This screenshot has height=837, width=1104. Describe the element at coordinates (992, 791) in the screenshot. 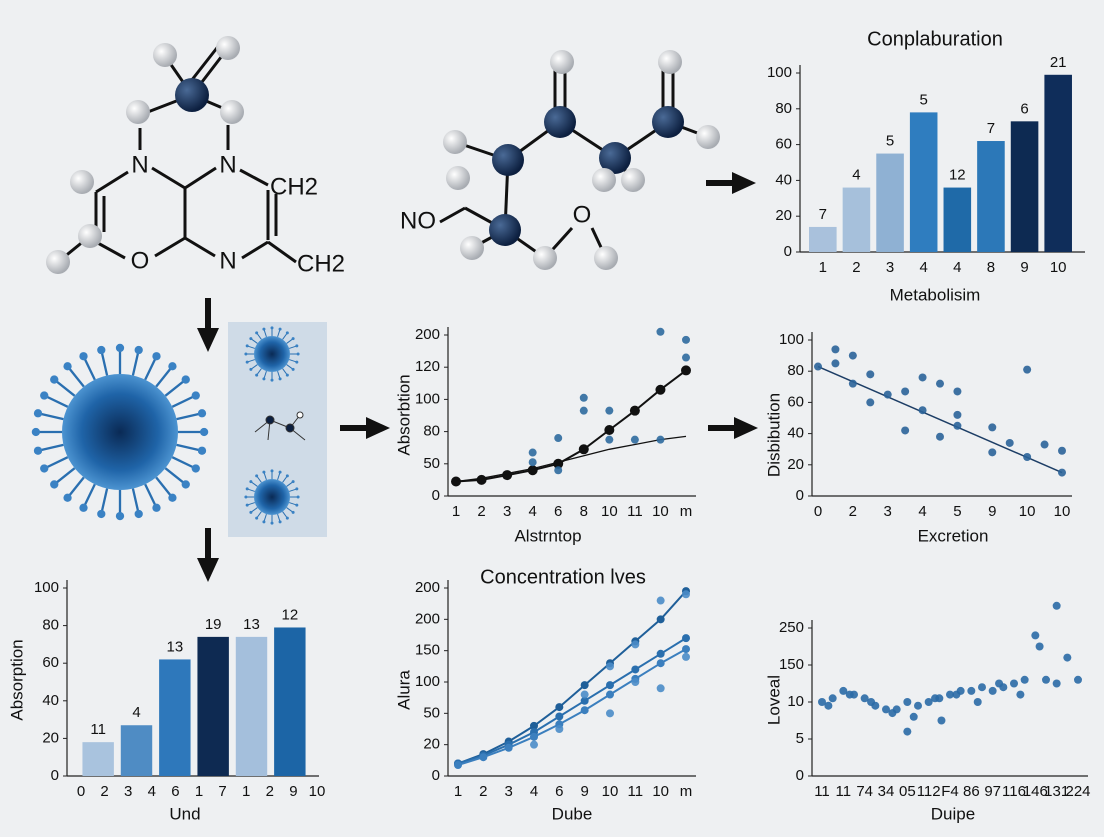

I see `x-tick-label: 97` at that location.